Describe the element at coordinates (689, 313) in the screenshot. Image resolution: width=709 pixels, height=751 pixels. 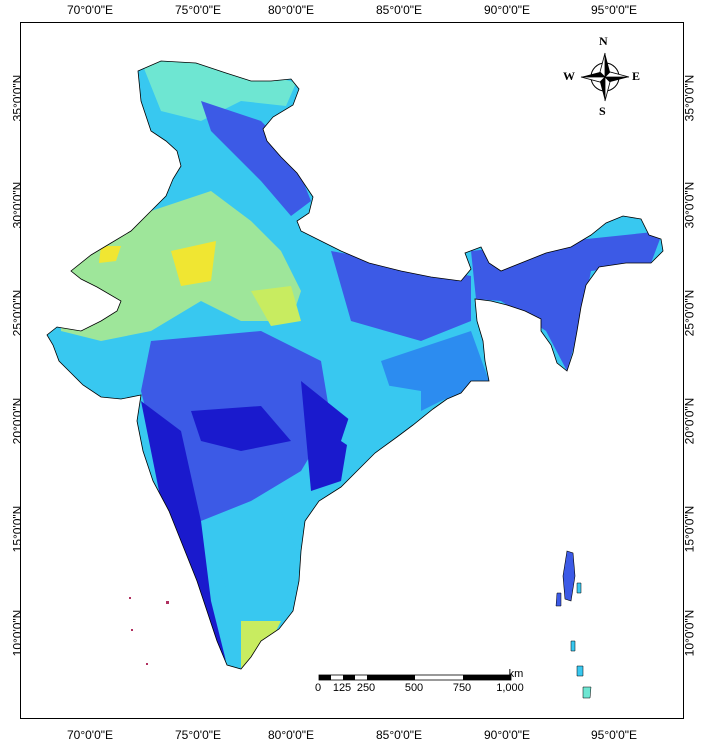
I see `lat-label-right-25: 25°0'0"N` at that location.